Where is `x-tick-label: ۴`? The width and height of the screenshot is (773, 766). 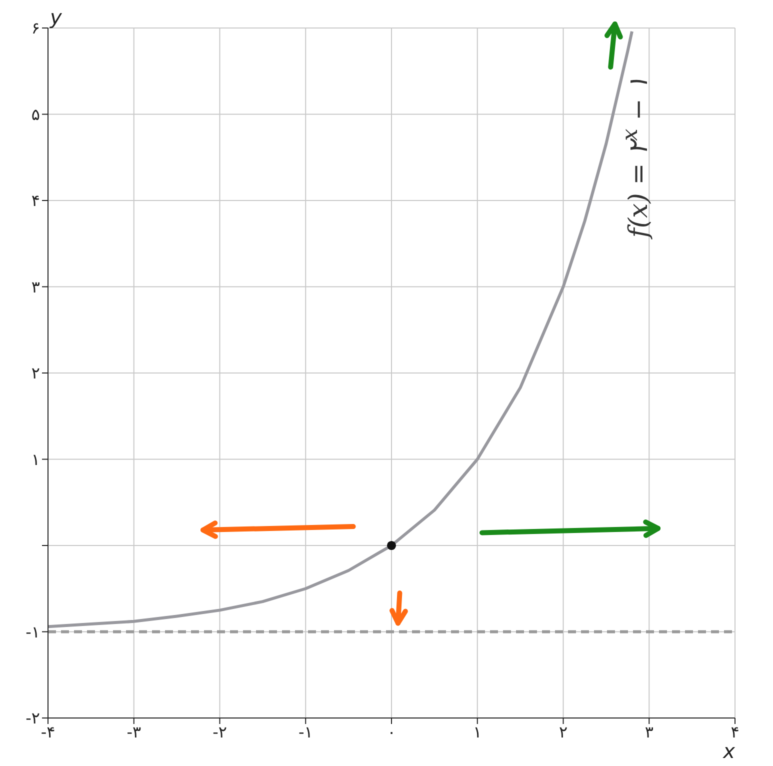
x-tick-label: ۴ is located at coordinates (735, 732).